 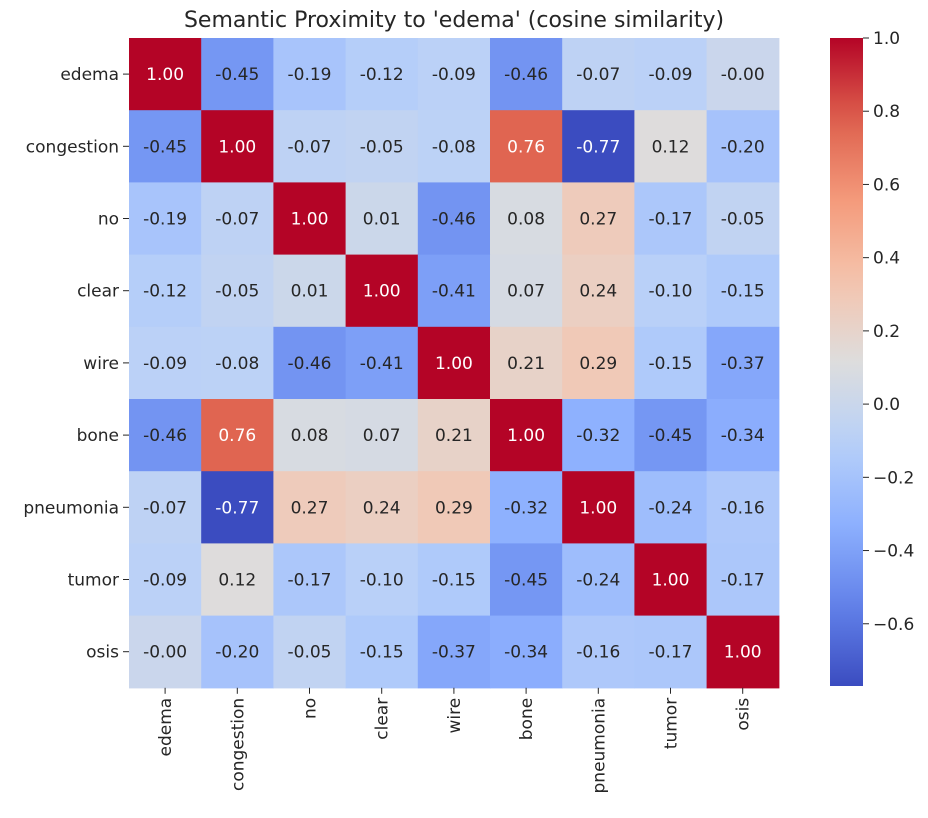 I want to click on column-label: edema, so click(x=166, y=727).